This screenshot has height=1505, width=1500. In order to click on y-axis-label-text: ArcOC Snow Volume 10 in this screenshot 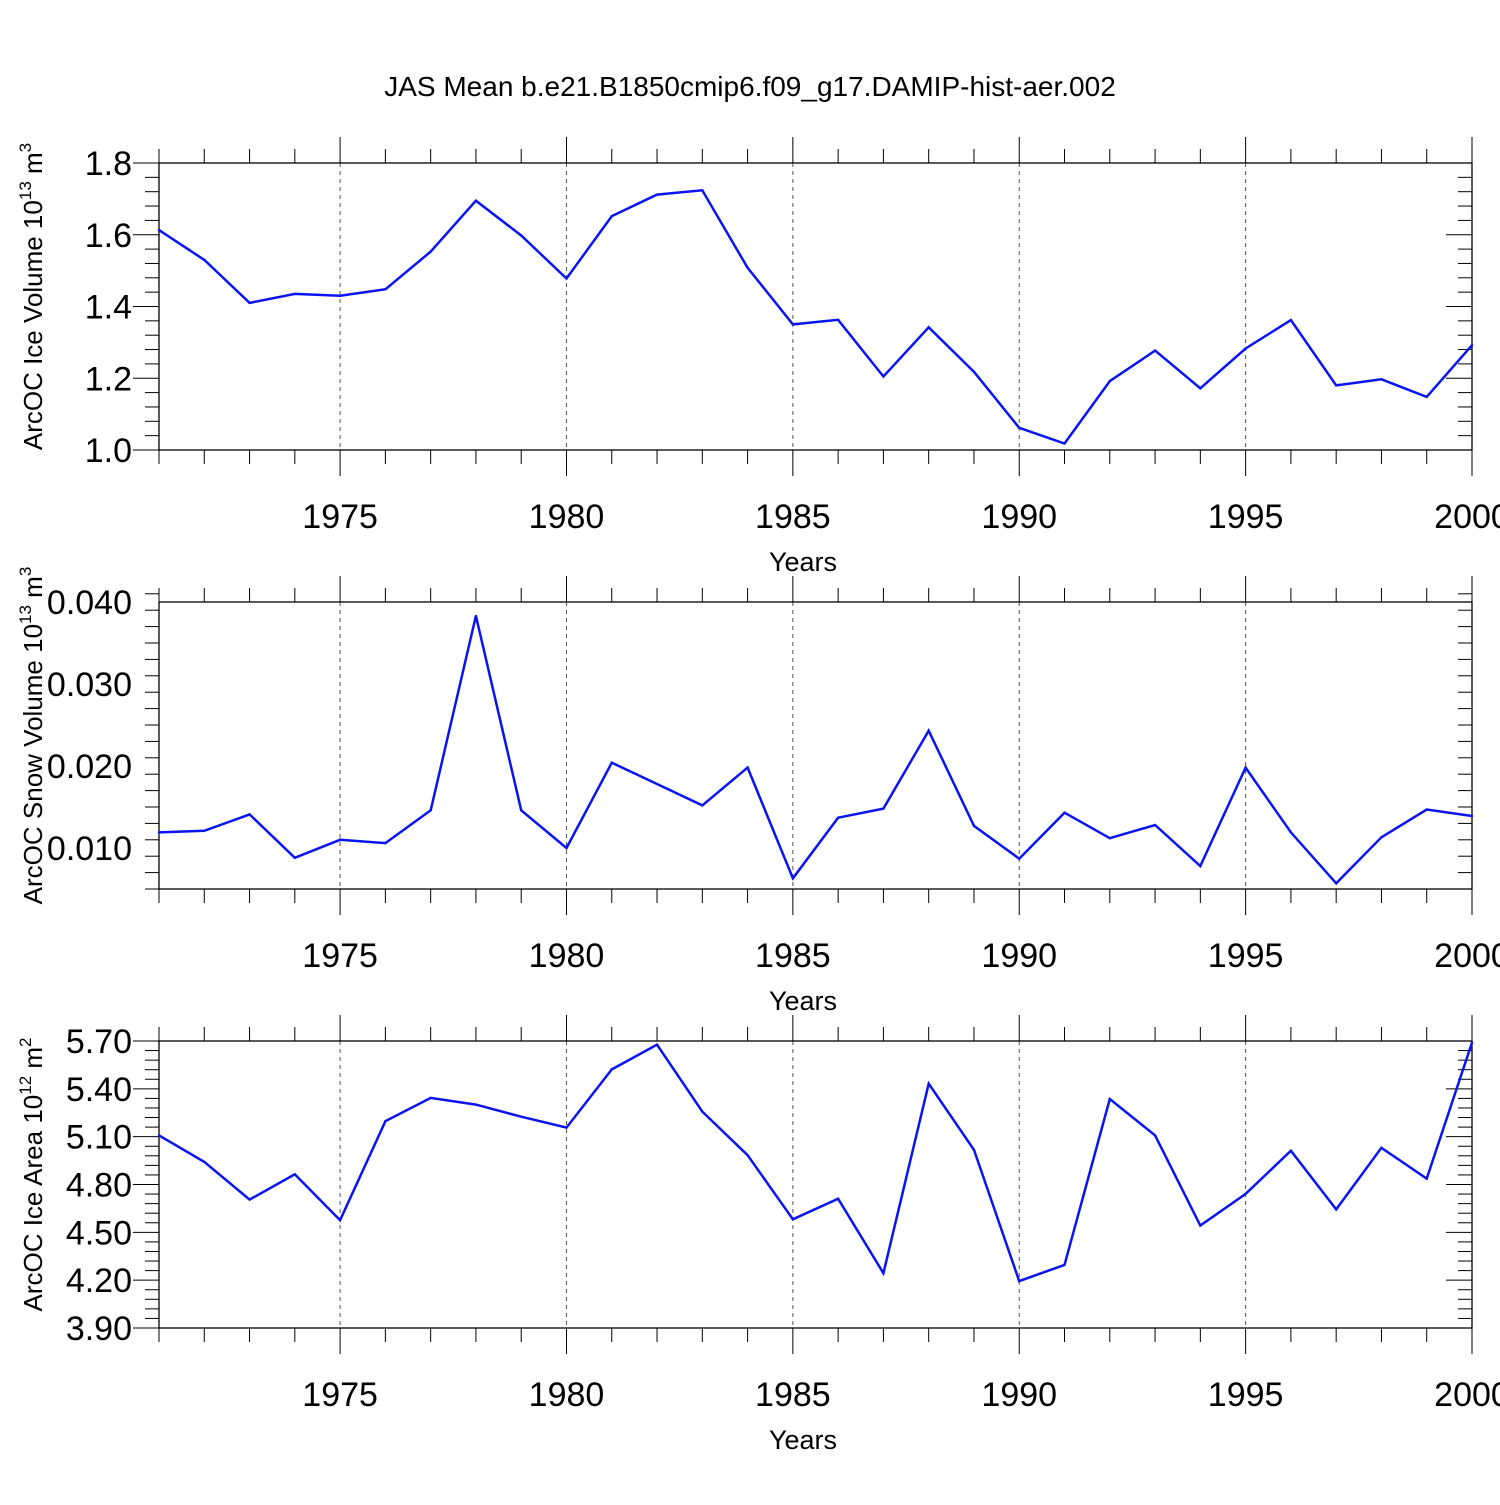, I will do `click(33, 764)`.